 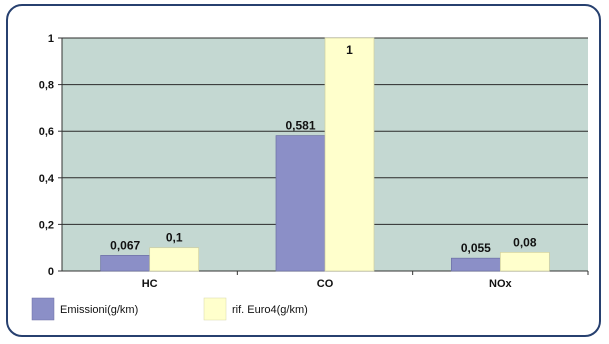 What do you see at coordinates (476, 248) in the screenshot?
I see `data-label: 0,055` at bounding box center [476, 248].